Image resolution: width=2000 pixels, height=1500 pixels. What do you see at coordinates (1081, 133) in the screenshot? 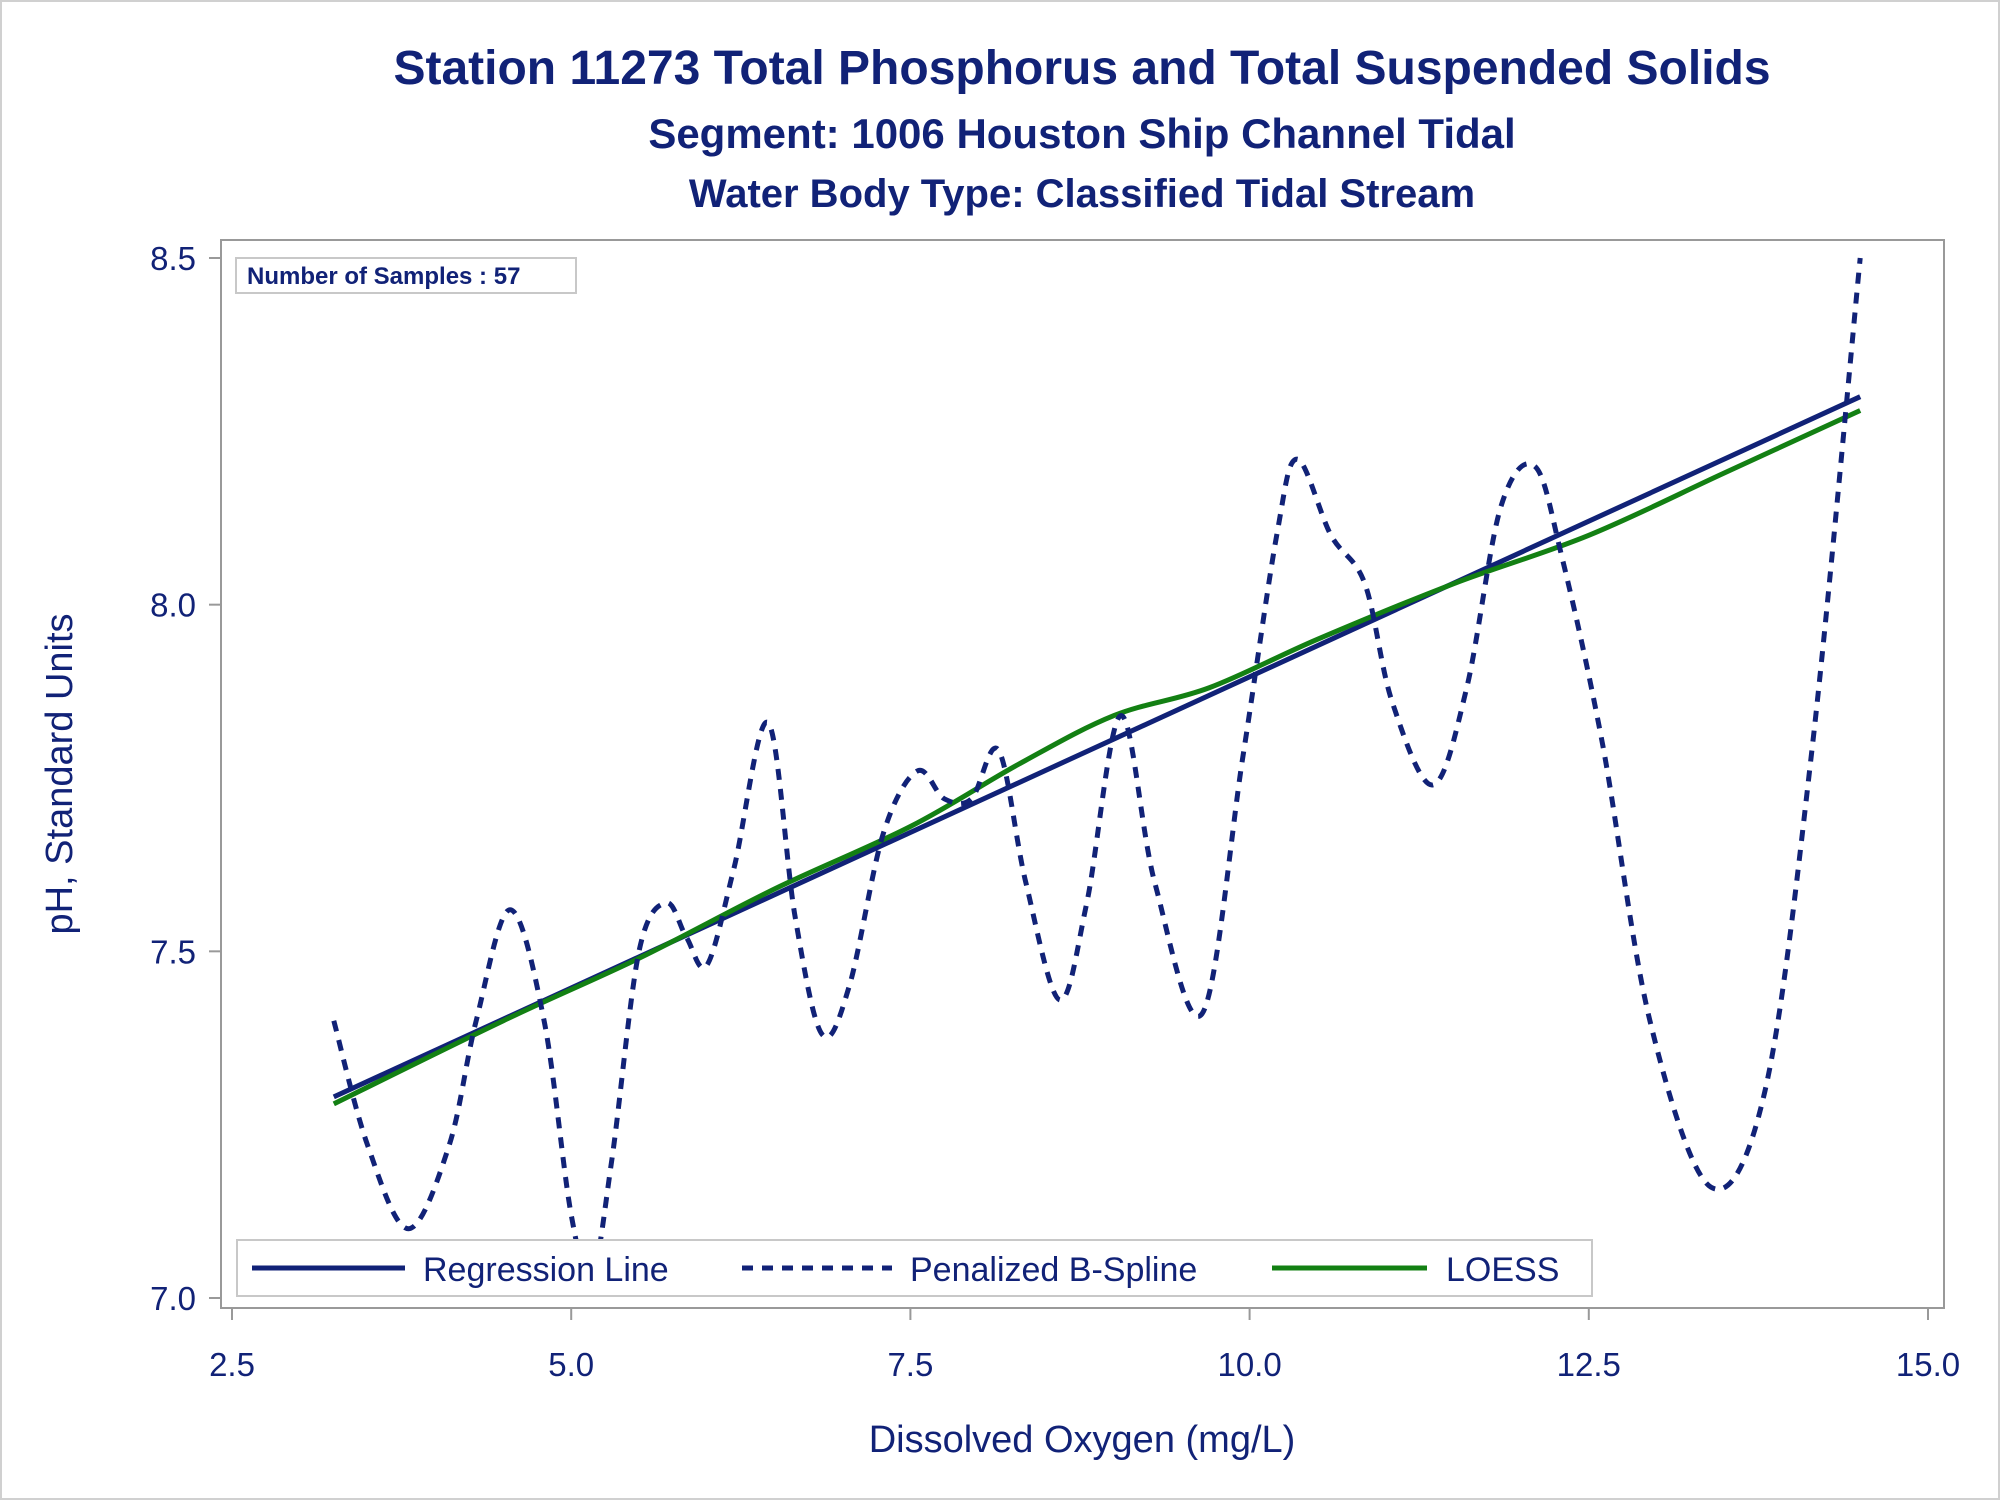
I see `chart-subtitle: Segment: 1006 Houston Ship Channel Tidal` at bounding box center [1081, 133].